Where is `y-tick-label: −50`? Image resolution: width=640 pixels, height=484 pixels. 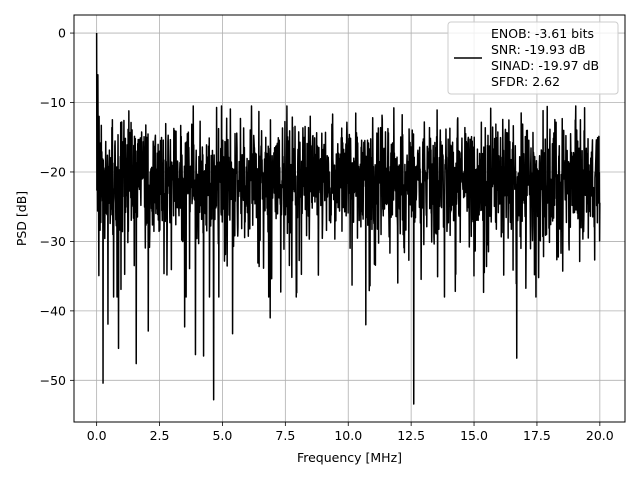 y-tick-label: −50 is located at coordinates (53, 380).